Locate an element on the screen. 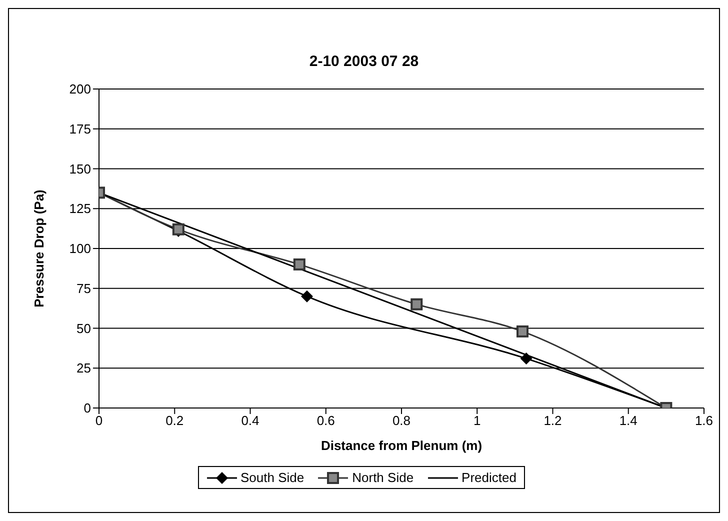  y-tick-label: 150 is located at coordinates (80, 168).